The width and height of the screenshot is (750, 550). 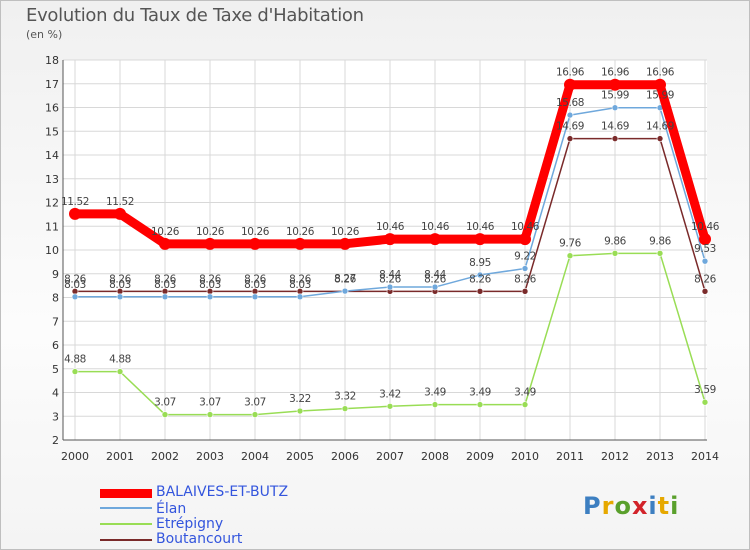 I want to click on data-label-0-10: 10.46, so click(x=525, y=227).